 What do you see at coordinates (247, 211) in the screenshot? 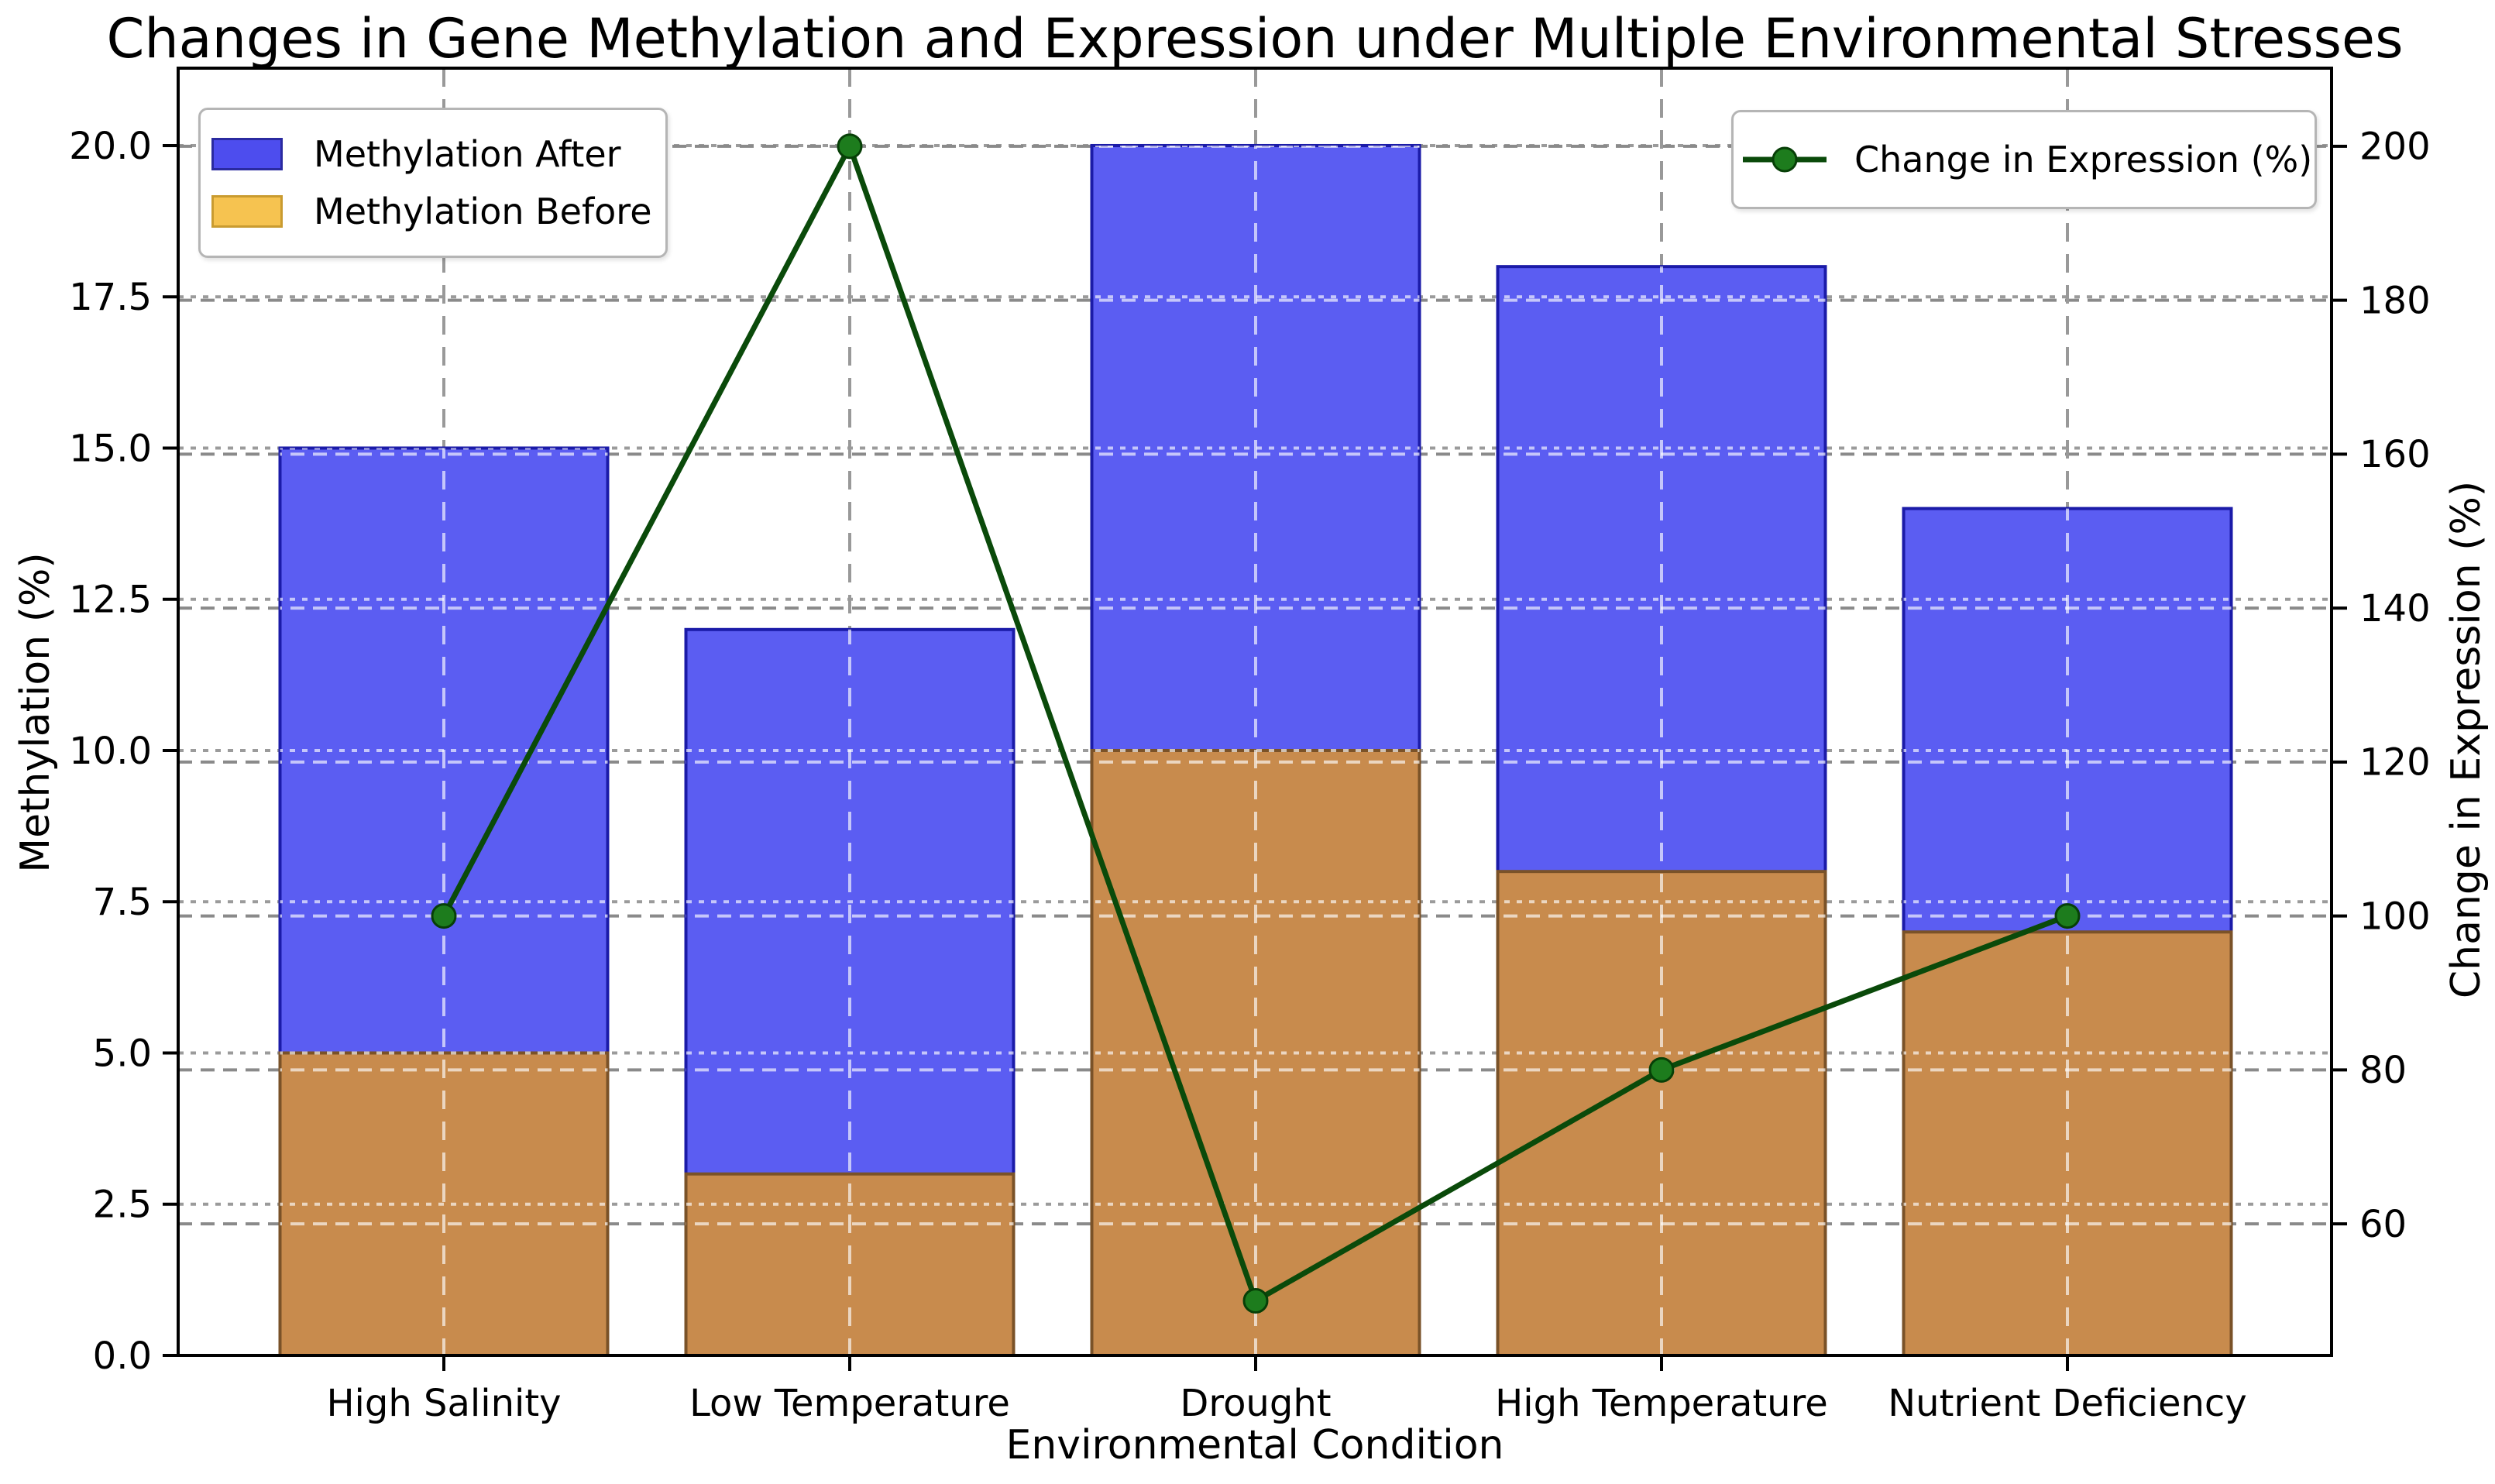
I see `legend-swatch-methylation-before` at bounding box center [247, 211].